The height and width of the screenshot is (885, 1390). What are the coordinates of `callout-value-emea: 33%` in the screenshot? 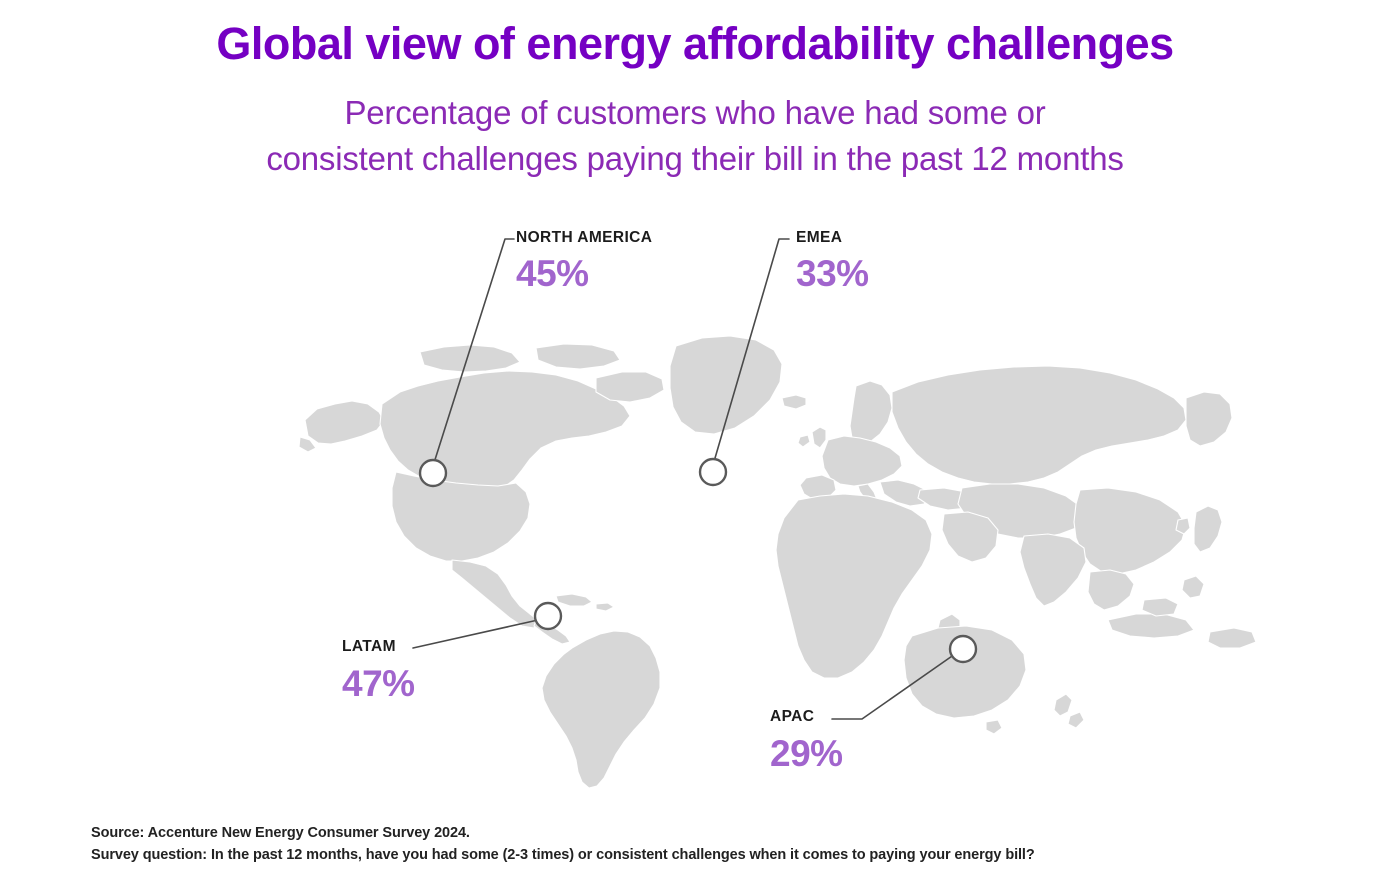 It's located at (832, 273).